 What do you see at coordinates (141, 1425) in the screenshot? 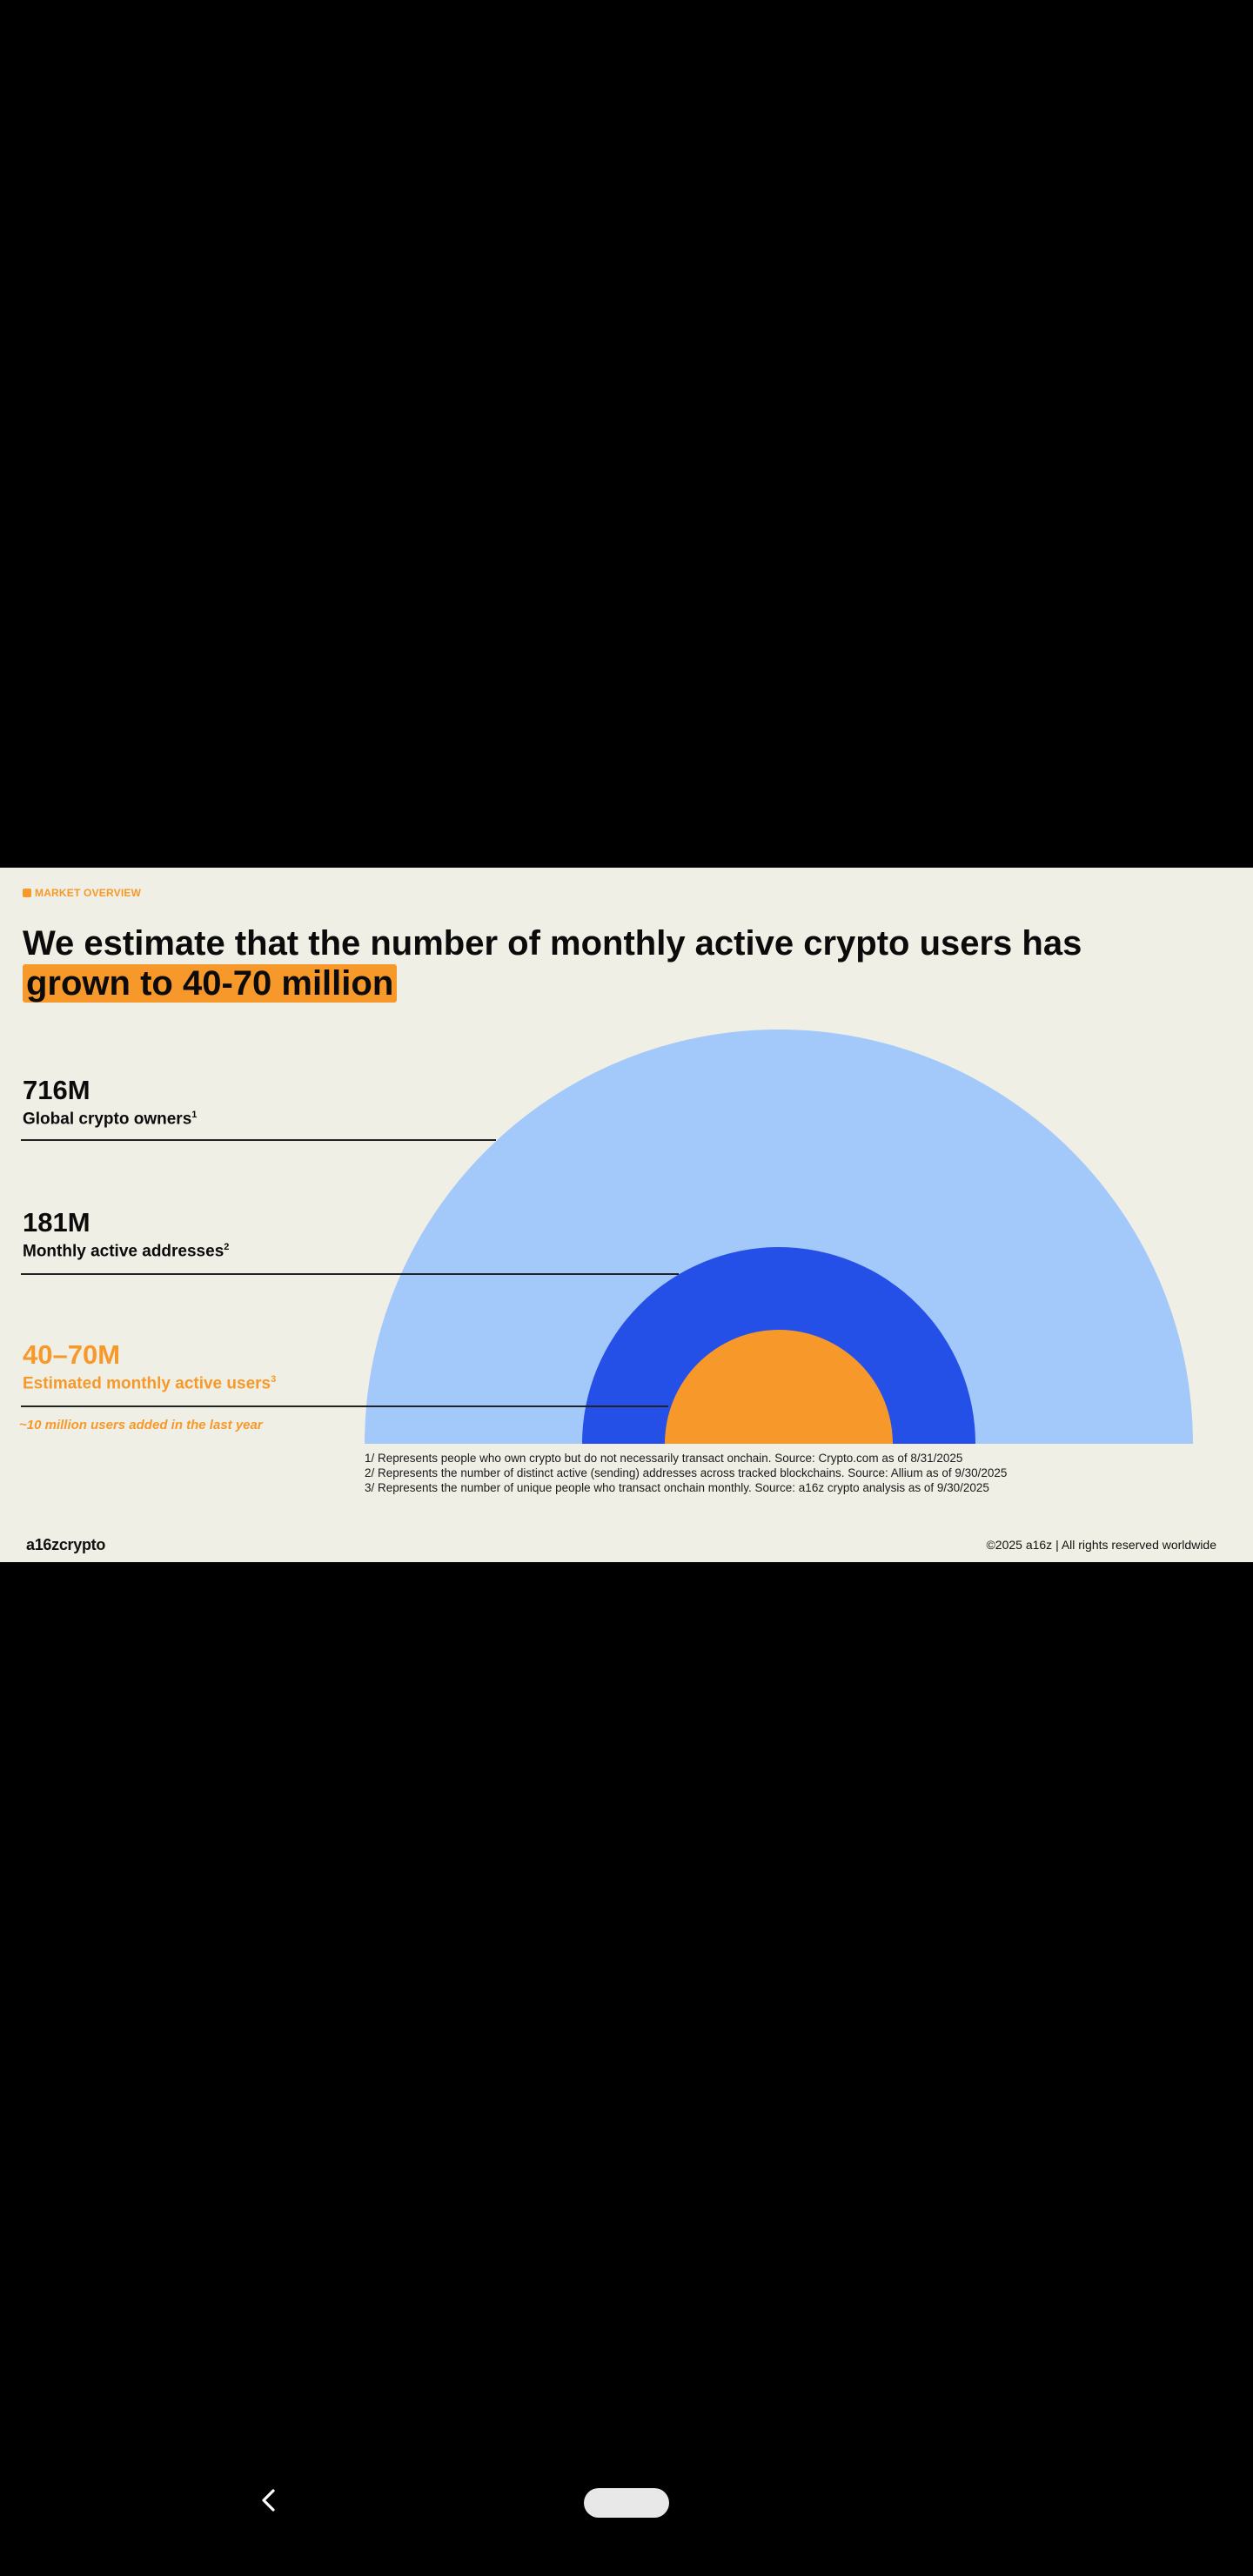
I see `growth-note: ~10 million users added in the last year` at bounding box center [141, 1425].